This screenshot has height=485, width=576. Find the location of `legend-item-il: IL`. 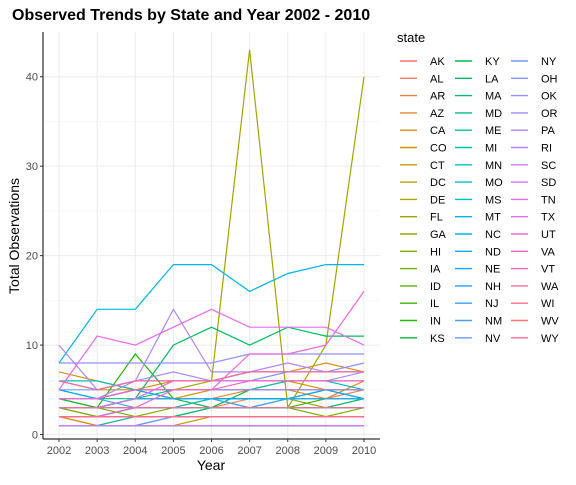

legend-item-il: IL is located at coordinates (419, 304).